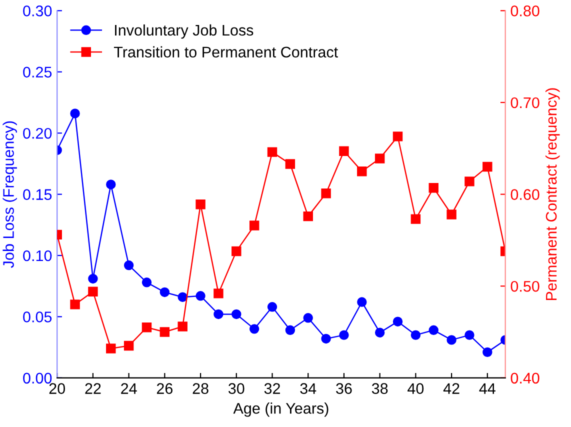 This screenshot has height=427, width=571. What do you see at coordinates (552, 194) in the screenshot?
I see `y2-axis-title: Permanent Contract (requency)` at bounding box center [552, 194].